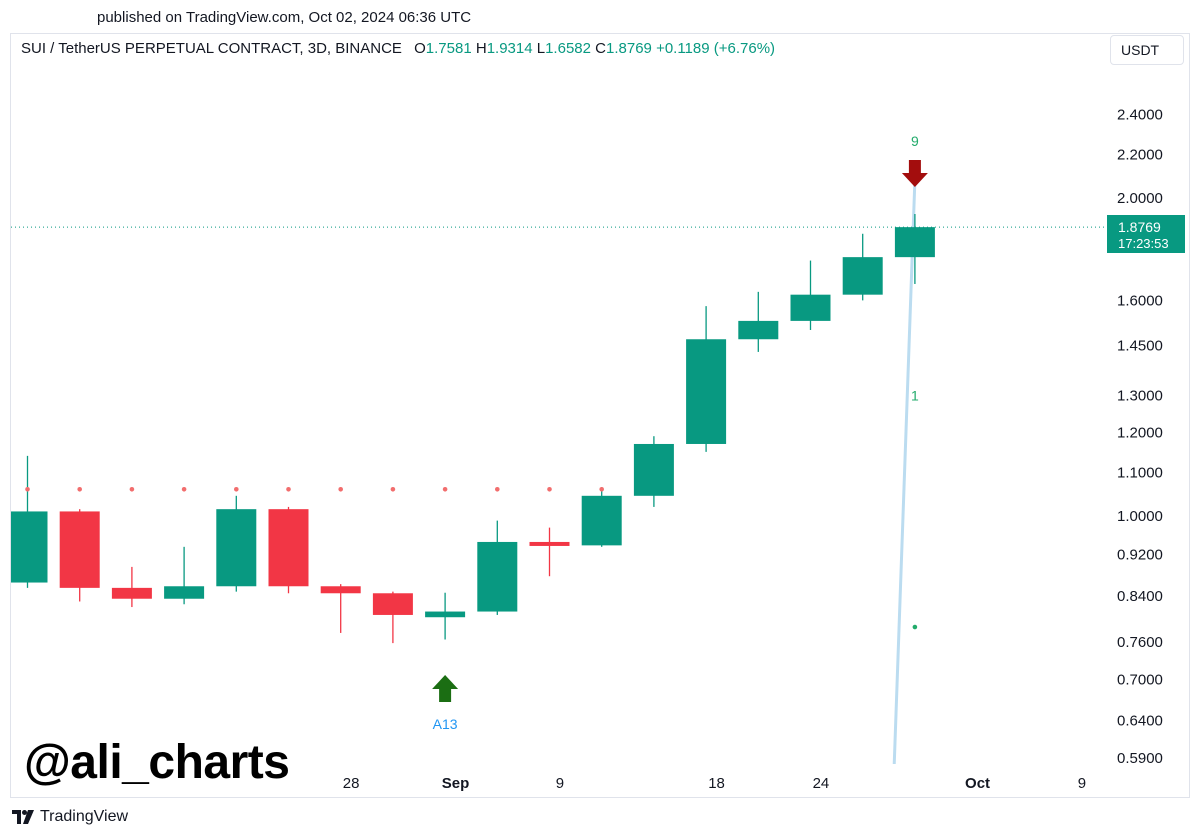  What do you see at coordinates (481, 48) in the screenshot?
I see `high-label: H` at bounding box center [481, 48].